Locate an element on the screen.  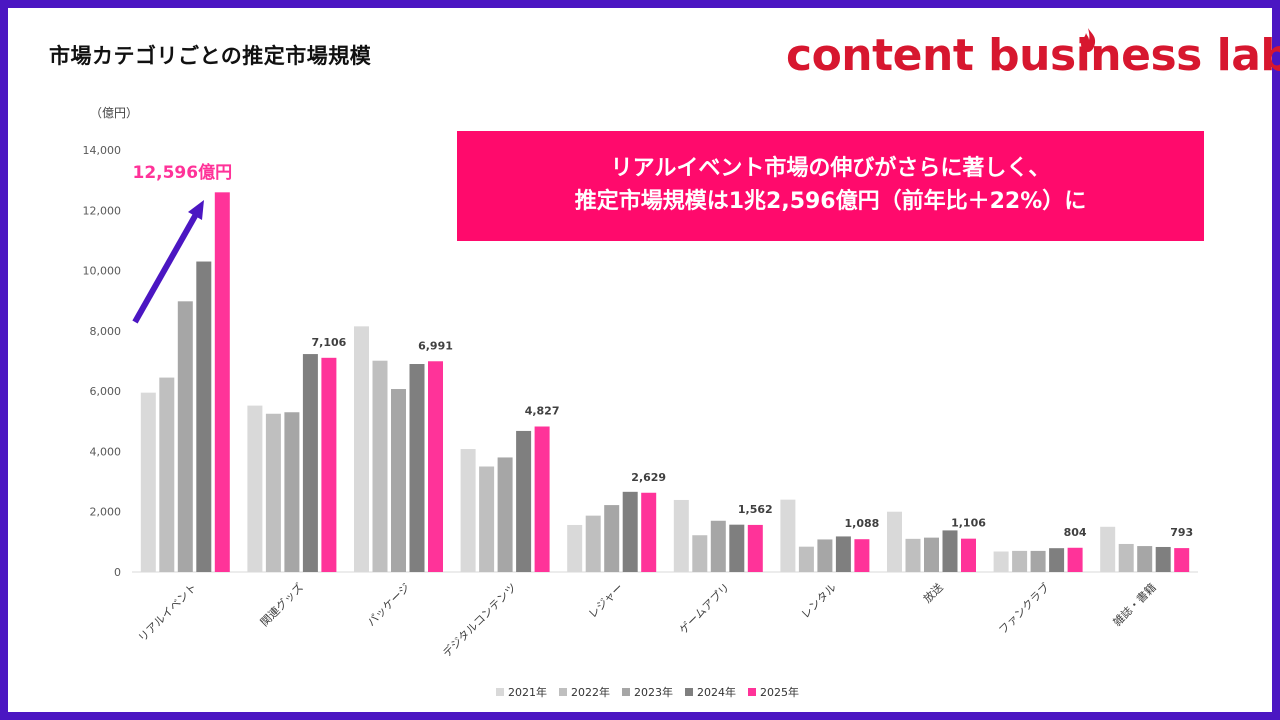
legend-item: 2022年 is located at coordinates (584, 692).